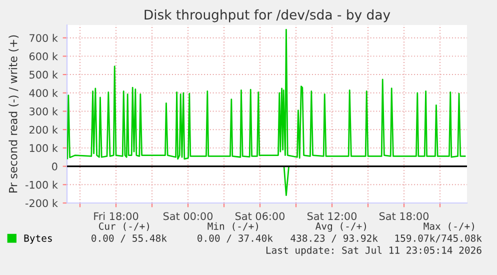 The image size is (497, 275). Describe the element at coordinates (44, 38) in the screenshot. I see `y-tick-label: 700 k` at that location.